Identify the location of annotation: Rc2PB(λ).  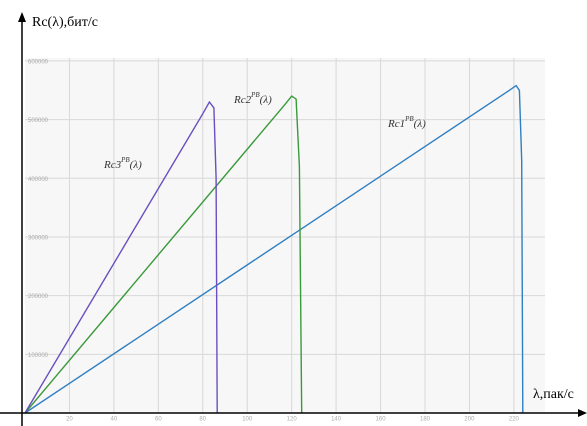
(252, 98).